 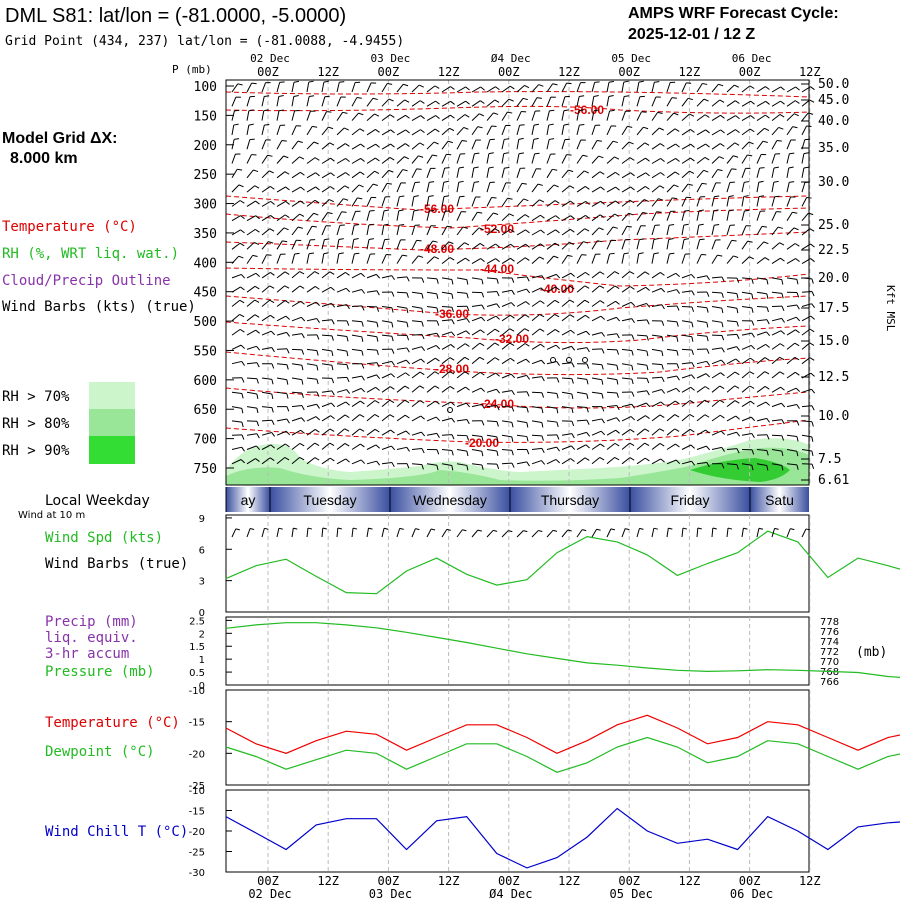 What do you see at coordinates (833, 480) in the screenshot?
I see `kft-tick-label: 6.61` at bounding box center [833, 480].